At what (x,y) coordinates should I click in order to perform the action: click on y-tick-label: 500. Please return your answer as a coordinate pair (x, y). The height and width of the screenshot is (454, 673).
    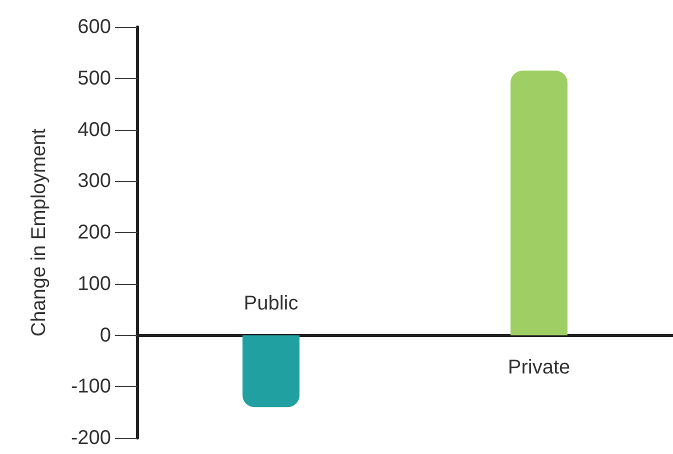
    Looking at the image, I should click on (94, 78).